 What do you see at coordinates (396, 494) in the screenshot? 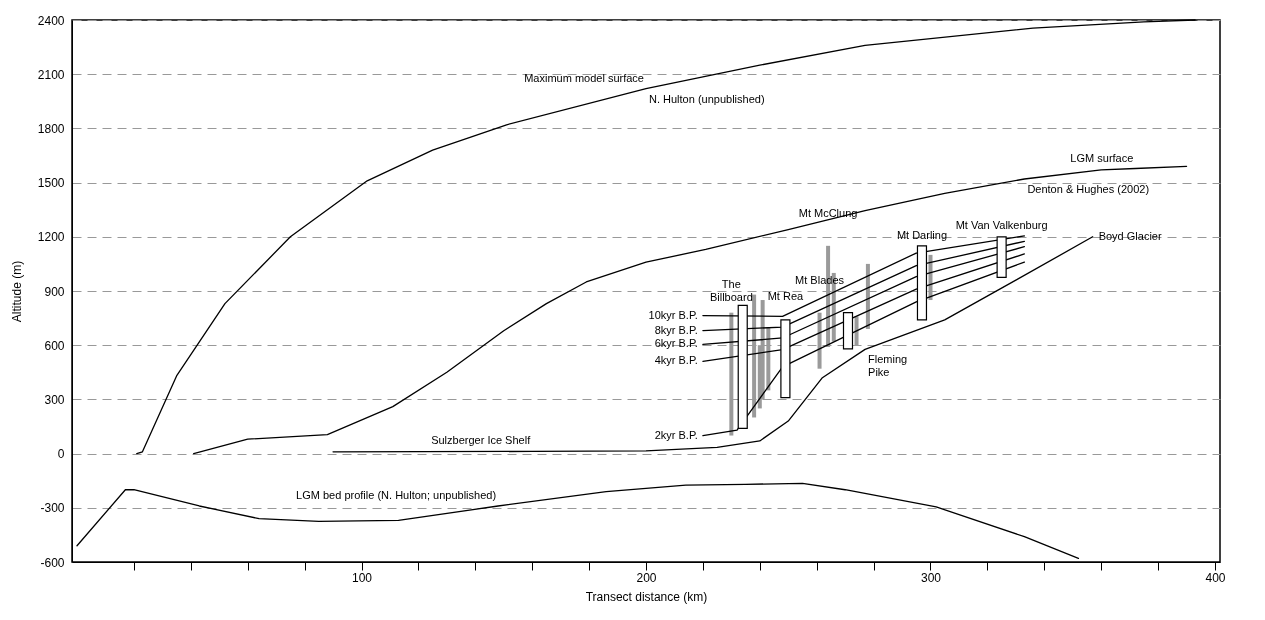
I see `annotation: LGM bed profile (N. Hulton; unpublished)` at bounding box center [396, 494].